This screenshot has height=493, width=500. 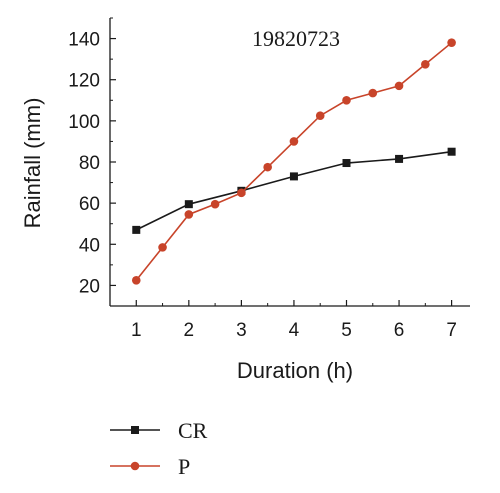 What do you see at coordinates (346, 330) in the screenshot?
I see `x-tick-label: 5` at bounding box center [346, 330].